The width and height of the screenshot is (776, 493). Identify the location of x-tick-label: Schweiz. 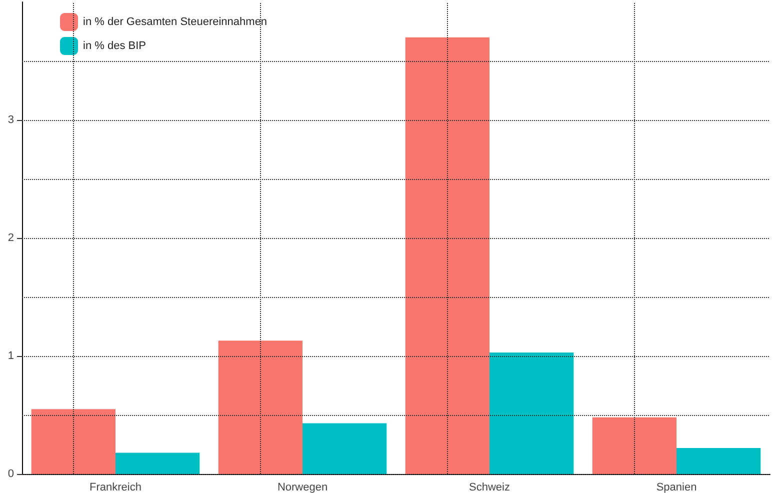
(489, 487).